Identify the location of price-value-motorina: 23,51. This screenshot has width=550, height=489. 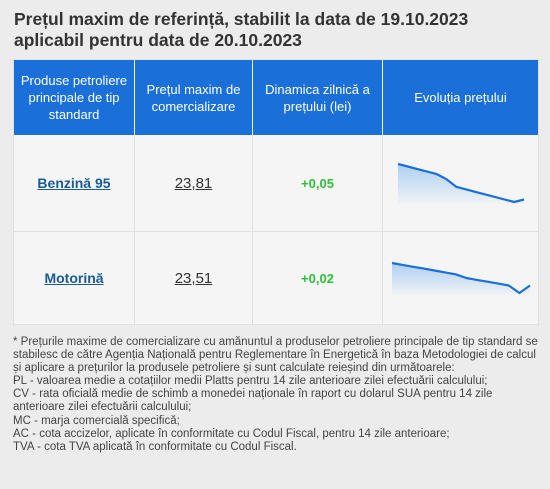
(193, 278).